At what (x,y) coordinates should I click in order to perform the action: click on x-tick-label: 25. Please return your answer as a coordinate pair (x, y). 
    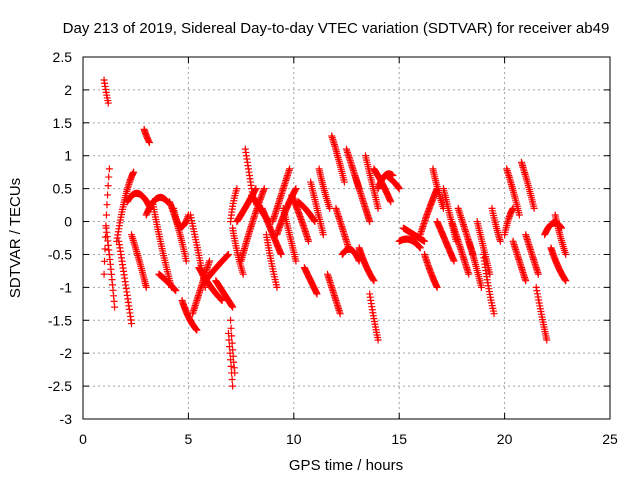
    Looking at the image, I should click on (610, 439).